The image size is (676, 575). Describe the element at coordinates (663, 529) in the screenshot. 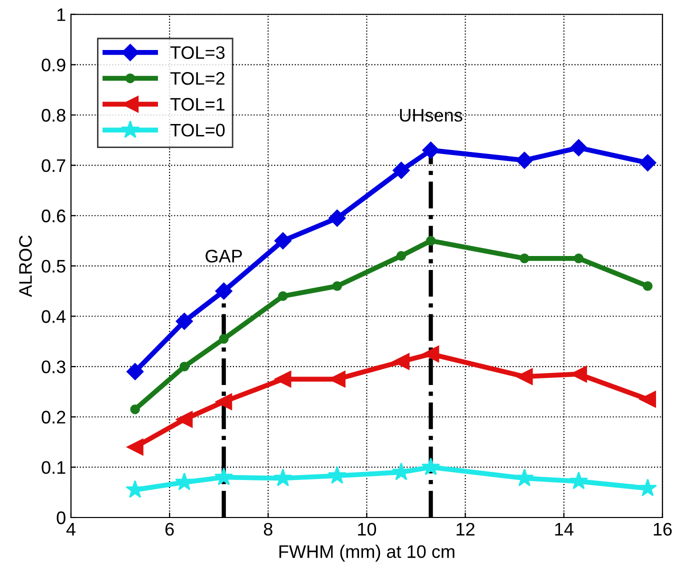

I see `x-tick-label: 16` at that location.